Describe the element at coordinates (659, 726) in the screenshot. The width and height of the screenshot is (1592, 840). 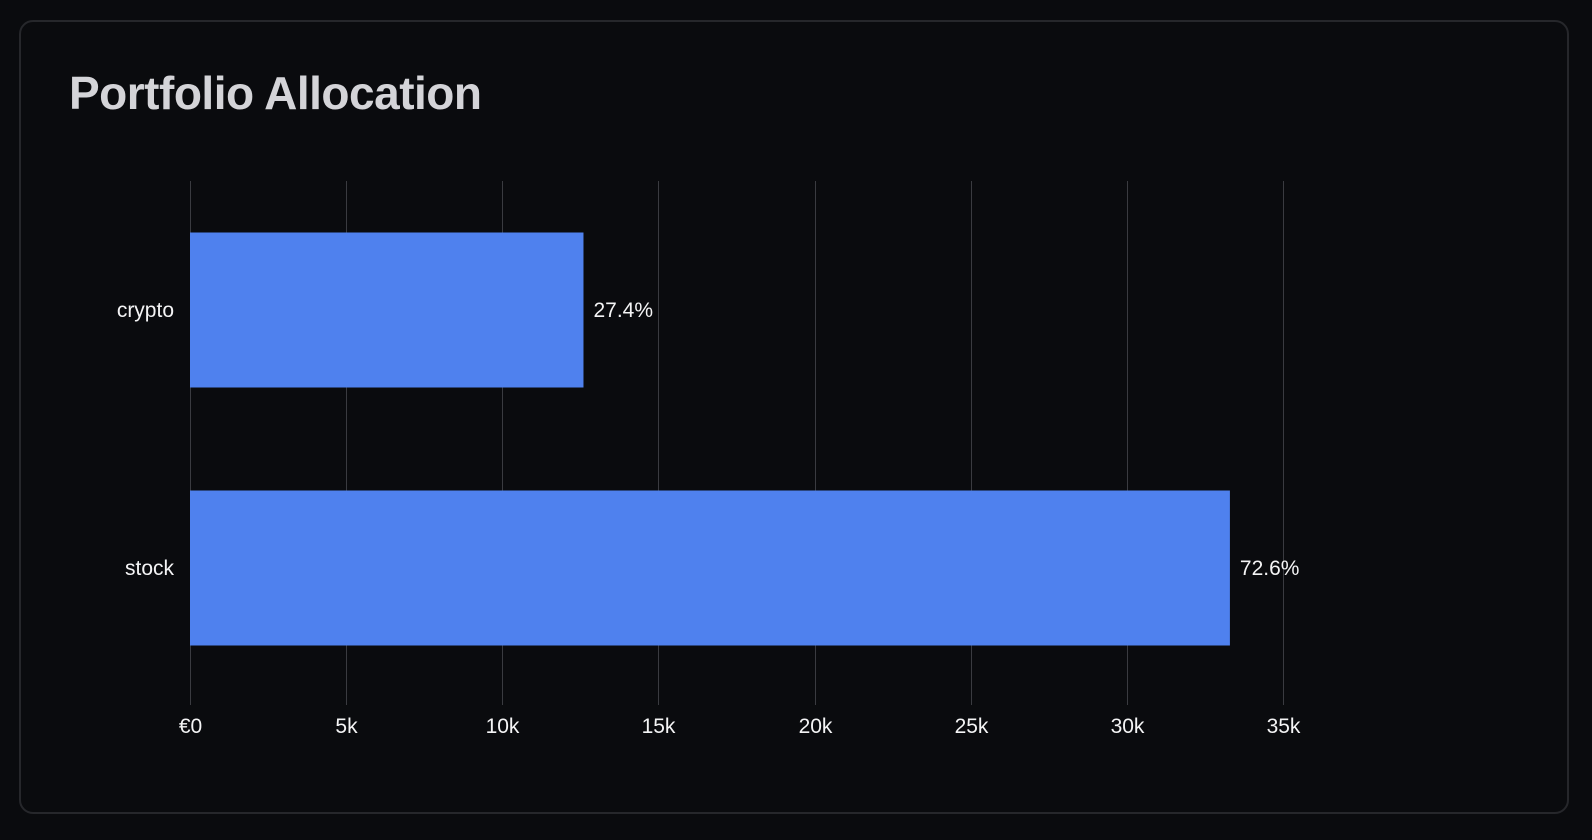
I see `x-tick-label: 15k` at that location.